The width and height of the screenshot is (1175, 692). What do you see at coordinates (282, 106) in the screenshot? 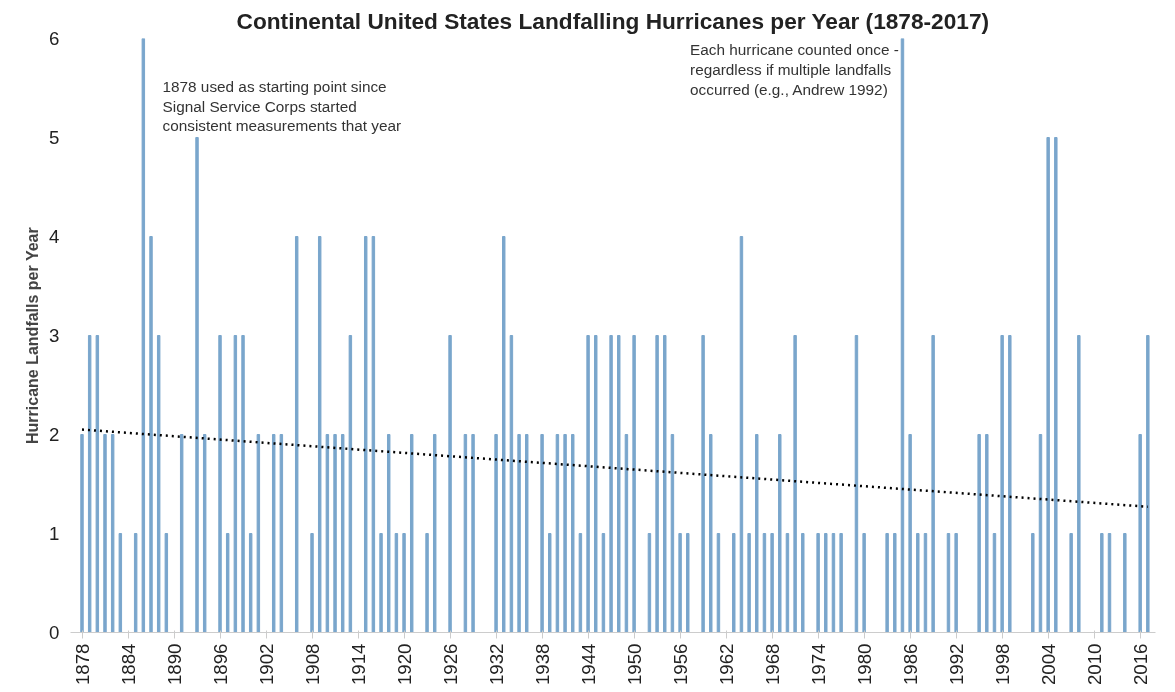
I see `annotation: 1878 used as starting point since Signal Service Corps started consistent measurements that year` at bounding box center [282, 106].